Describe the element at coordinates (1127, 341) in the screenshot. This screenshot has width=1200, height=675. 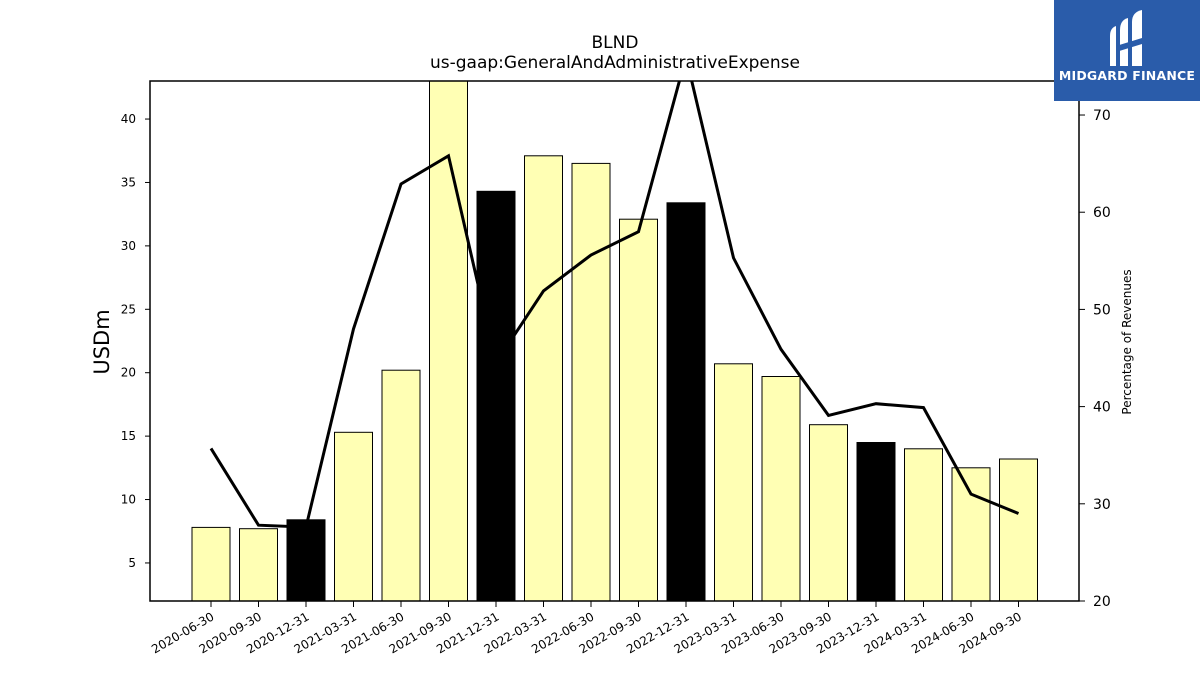
I see `y-axis-label-right: Percentage of Revenues` at that location.